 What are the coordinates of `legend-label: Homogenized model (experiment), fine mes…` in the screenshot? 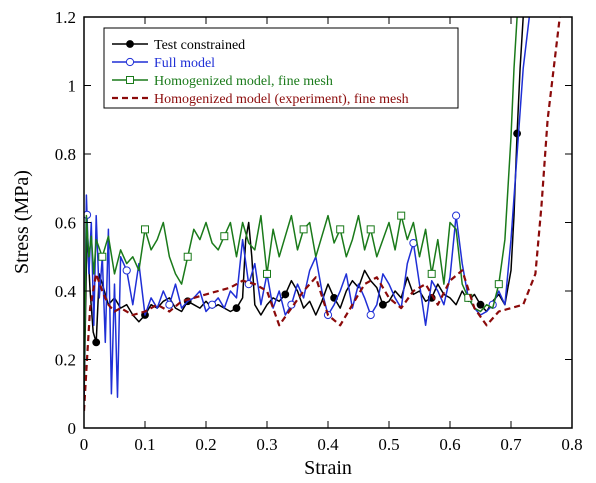 It's located at (281, 99).